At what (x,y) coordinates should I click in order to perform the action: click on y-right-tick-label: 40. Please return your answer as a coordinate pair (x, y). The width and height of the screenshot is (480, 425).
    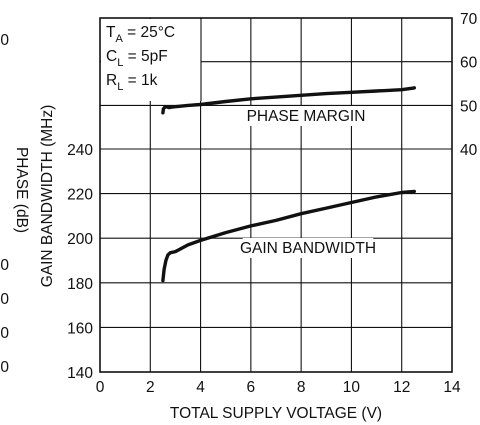
    Looking at the image, I should click on (469, 150).